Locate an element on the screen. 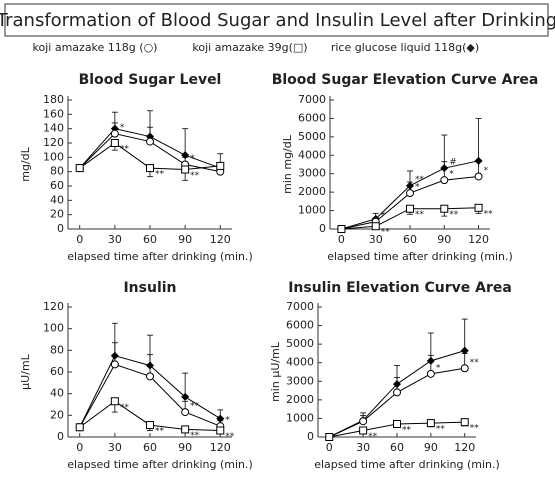 Image resolution: width=555 pixels, height=483 pixels. legend-entry: koji amazake 118g (○) is located at coordinates (95, 47).